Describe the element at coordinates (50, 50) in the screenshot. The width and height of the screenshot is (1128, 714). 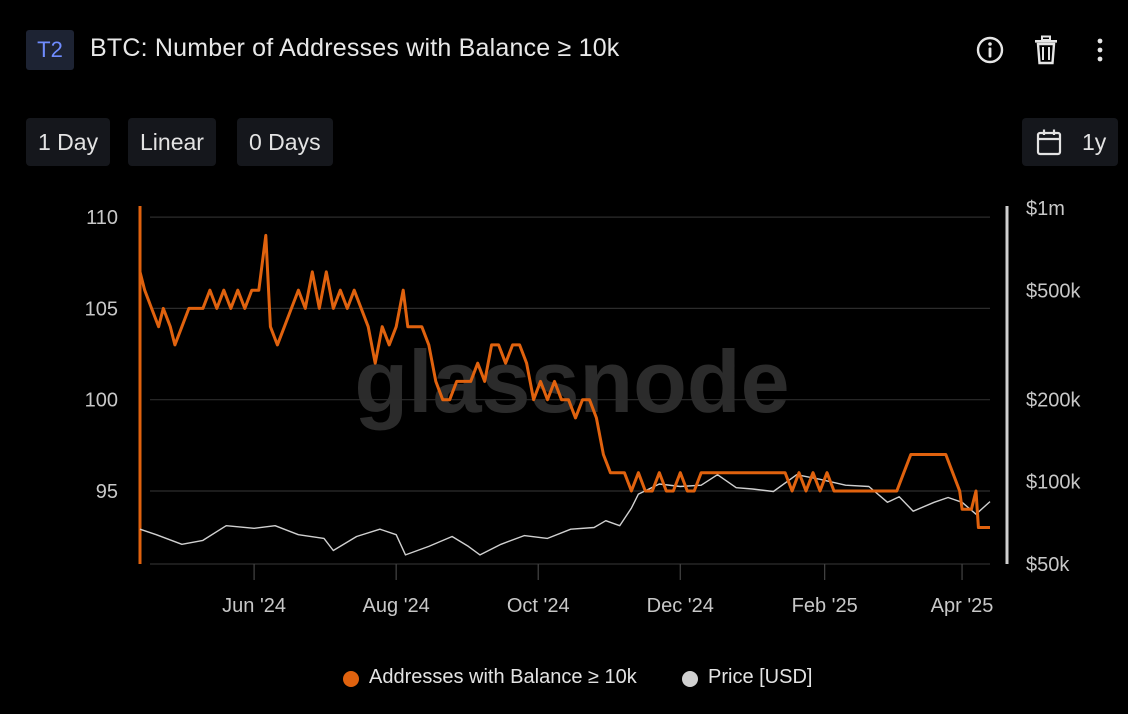
I see `chart-badge: T2` at that location.